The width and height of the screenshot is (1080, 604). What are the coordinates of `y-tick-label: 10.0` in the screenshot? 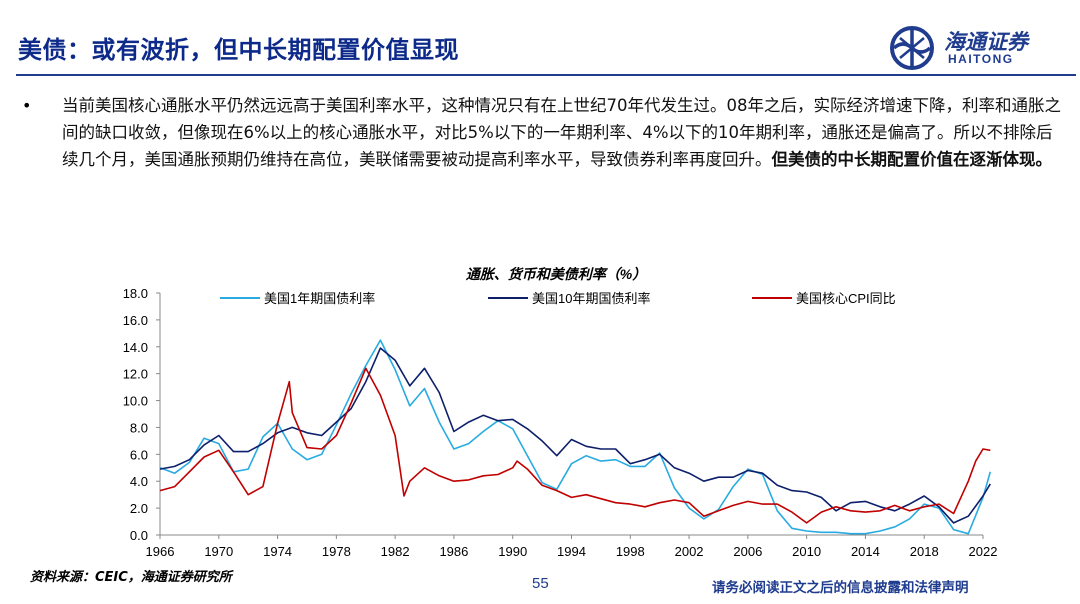 It's located at (135, 401).